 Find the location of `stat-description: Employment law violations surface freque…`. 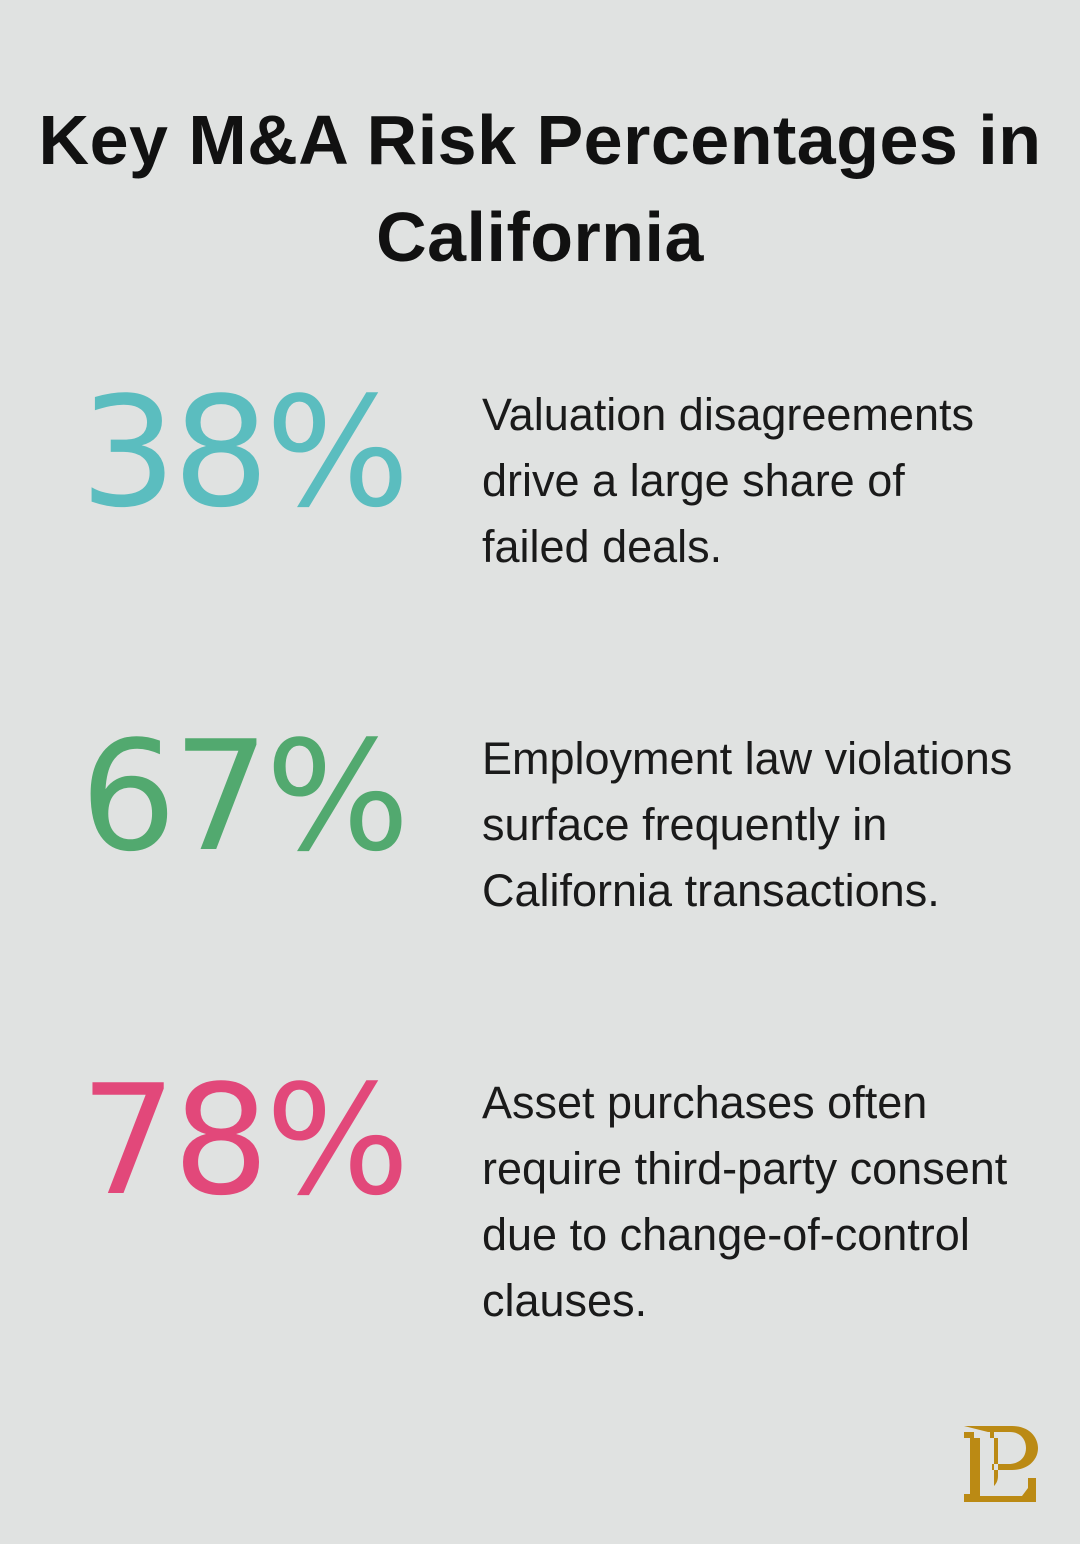

stat-description: Employment law violations surface freque… is located at coordinates (747, 824).